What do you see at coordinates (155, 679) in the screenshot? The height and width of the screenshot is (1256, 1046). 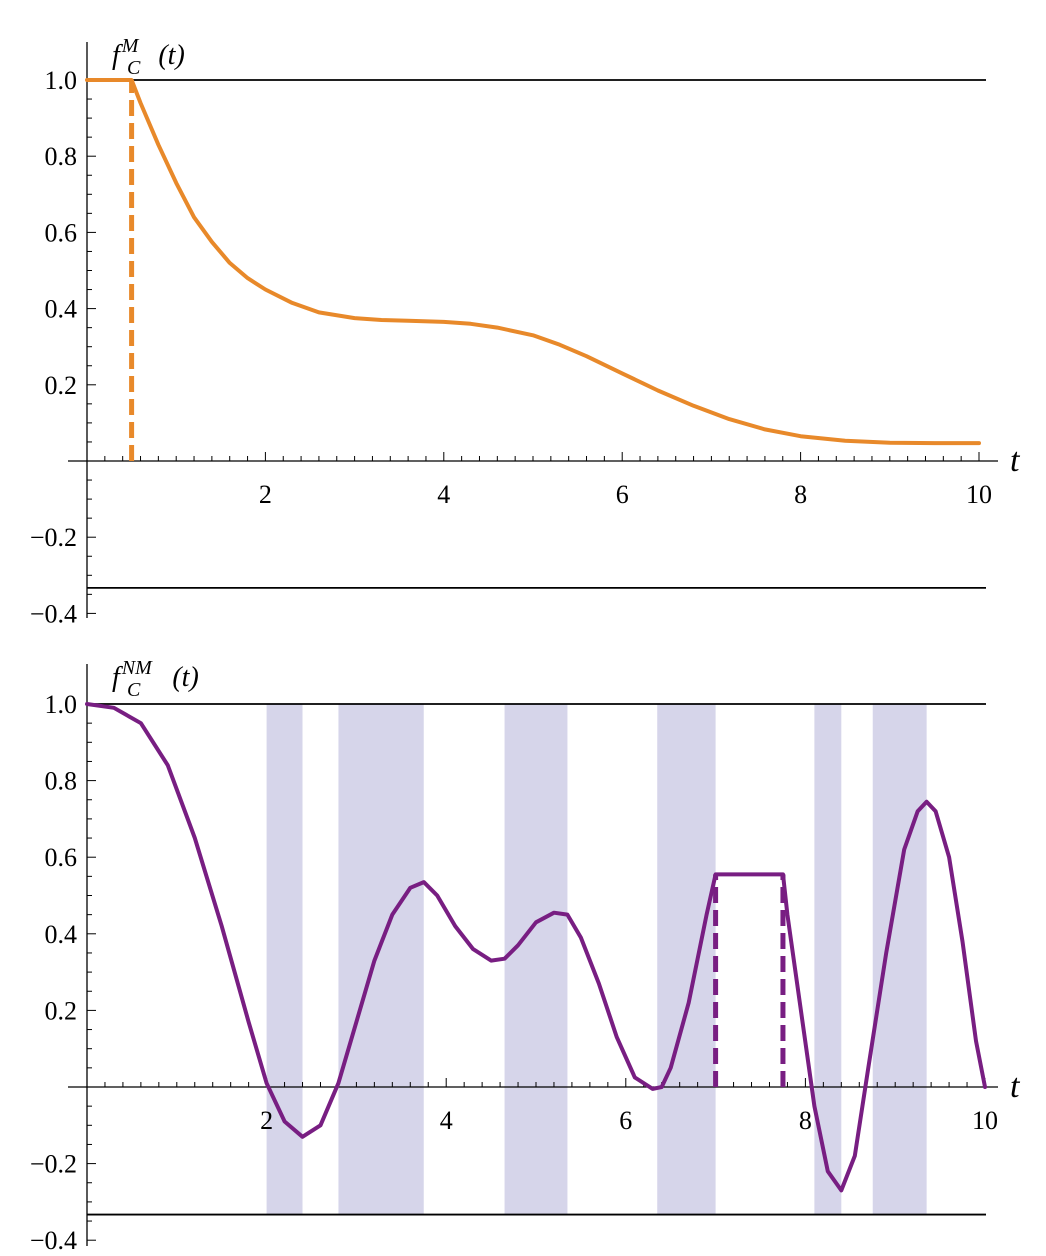 I see `y-axis-label: f NM C (t)` at bounding box center [155, 679].